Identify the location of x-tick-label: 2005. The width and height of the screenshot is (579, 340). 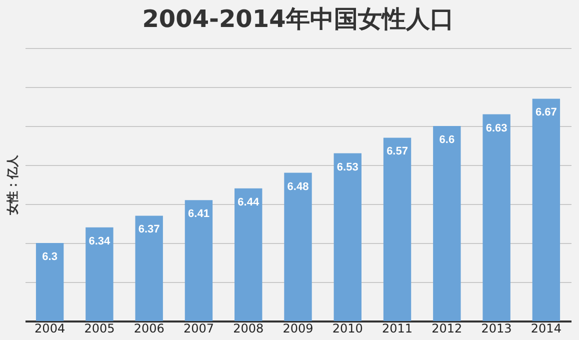
(99, 329).